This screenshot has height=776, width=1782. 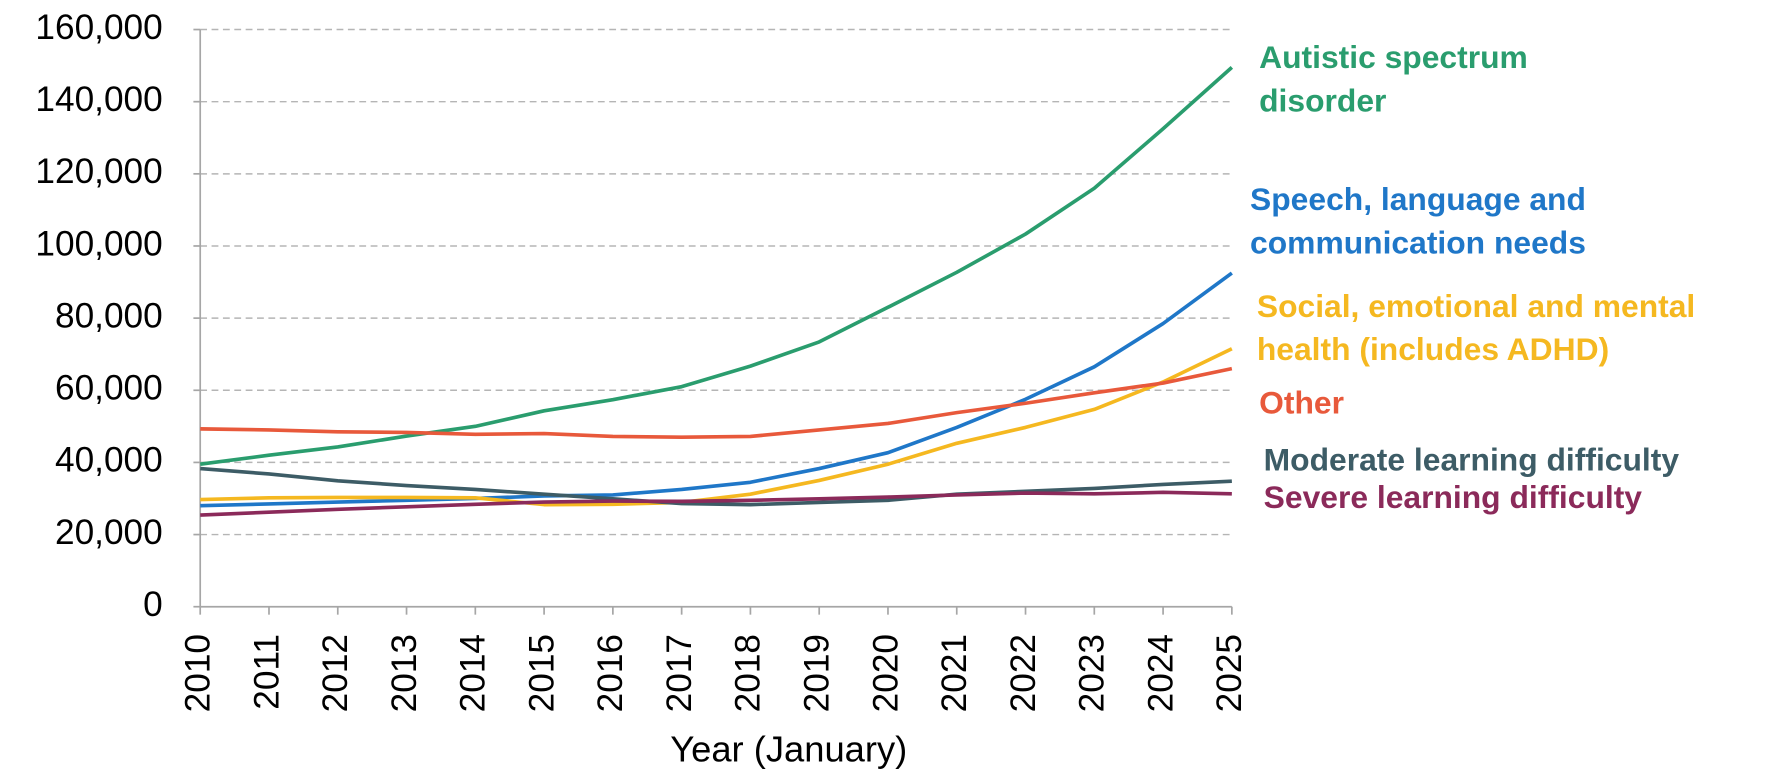 I want to click on x-tick-label: 2021, so click(x=954, y=673).